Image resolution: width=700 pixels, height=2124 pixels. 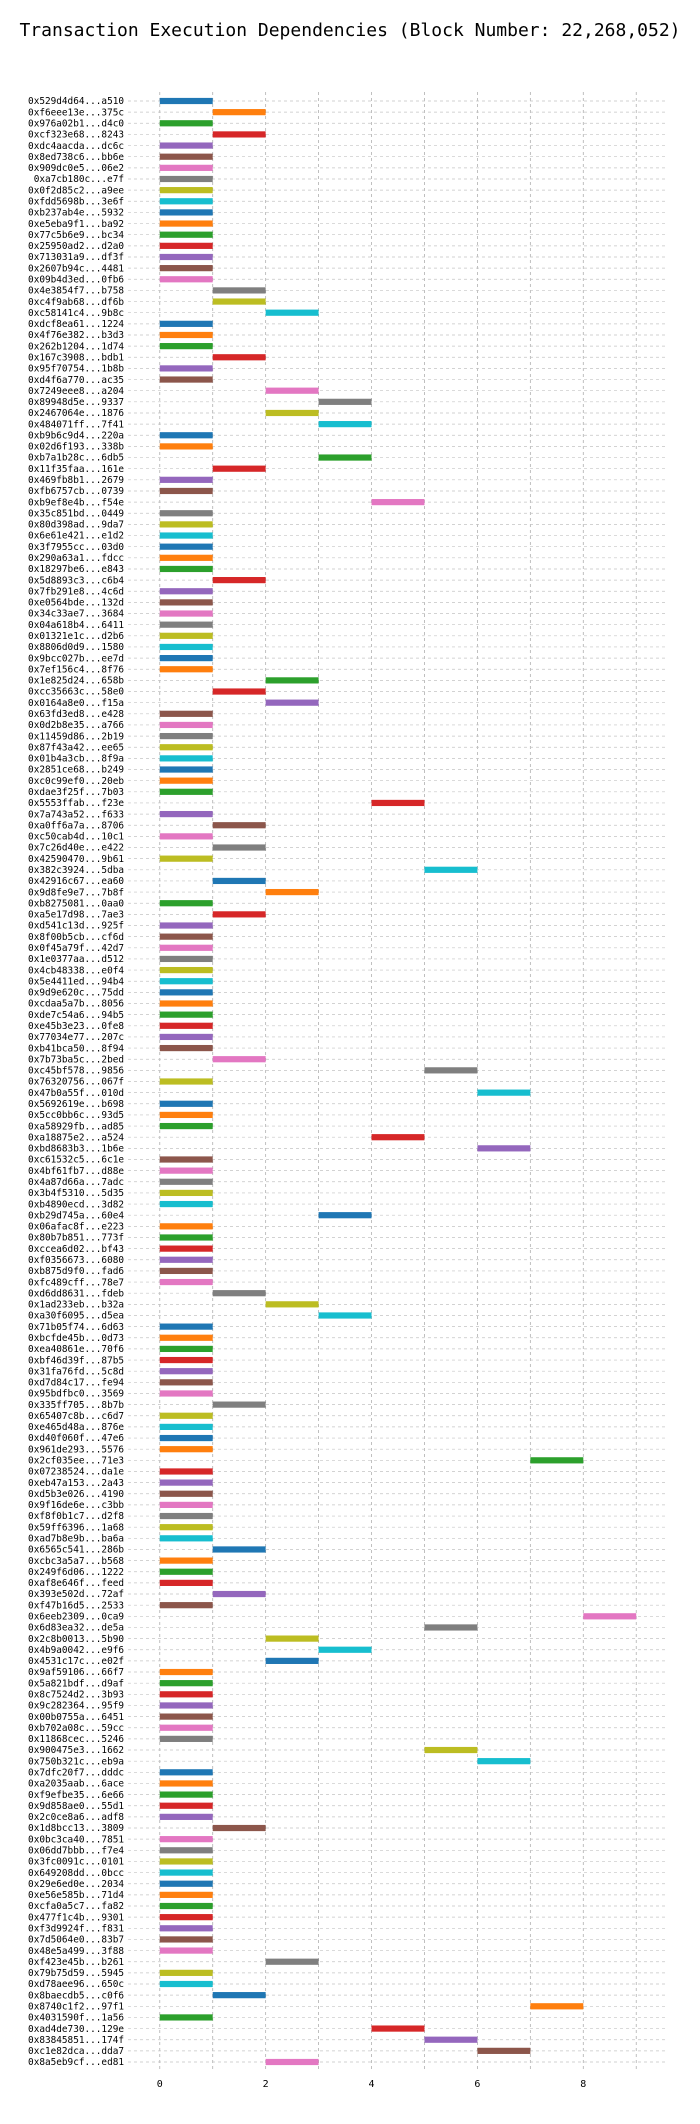 I want to click on tx-label: 0x0d2b8e35...a766, so click(x=76, y=725).